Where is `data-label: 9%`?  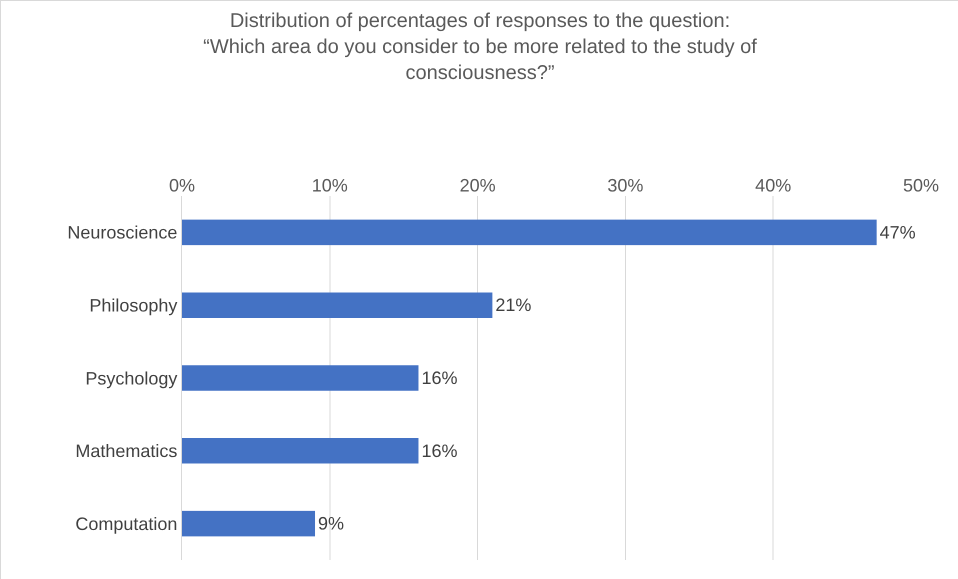 data-label: 9% is located at coordinates (331, 524).